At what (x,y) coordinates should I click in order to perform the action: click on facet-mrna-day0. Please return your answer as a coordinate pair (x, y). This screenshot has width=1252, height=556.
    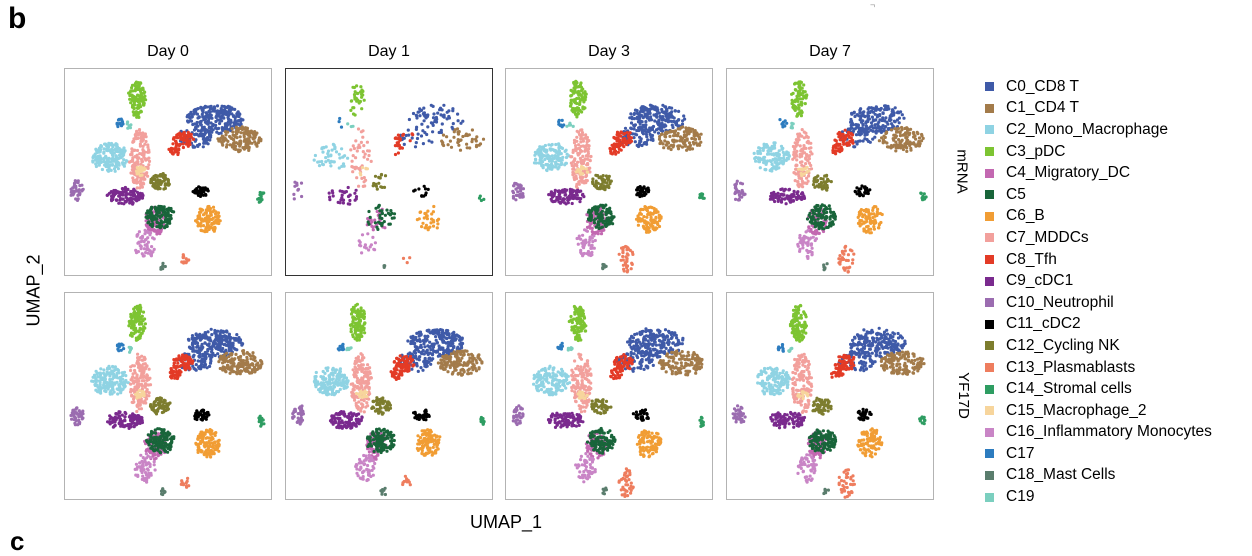
    Looking at the image, I should click on (168, 172).